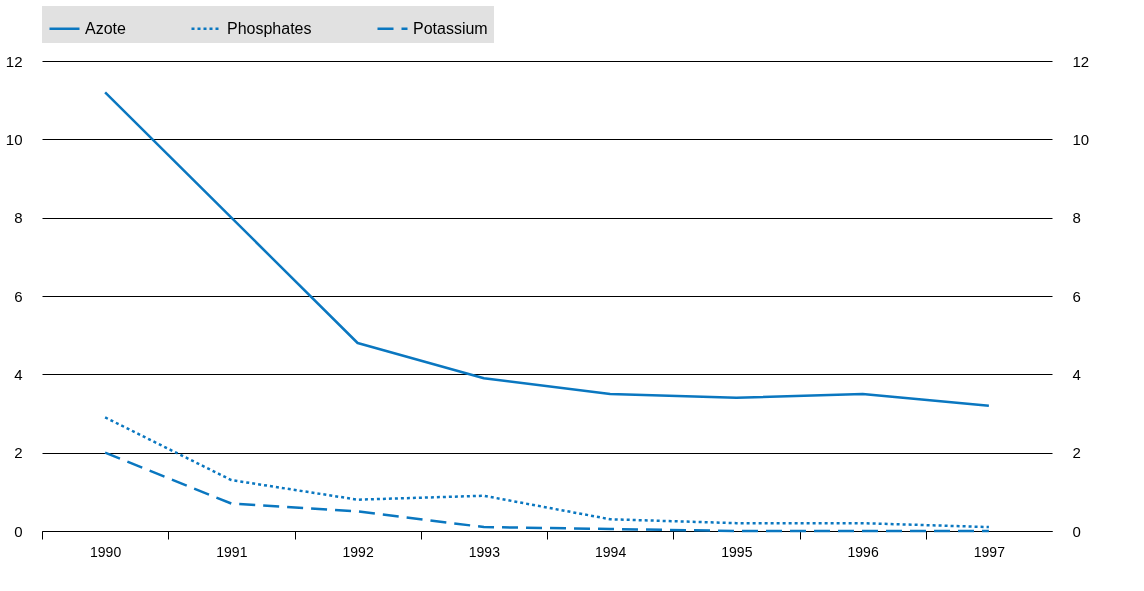 The image size is (1144, 591). Describe the element at coordinates (1076, 453) in the screenshot. I see `y2-tick-label: 2` at that location.